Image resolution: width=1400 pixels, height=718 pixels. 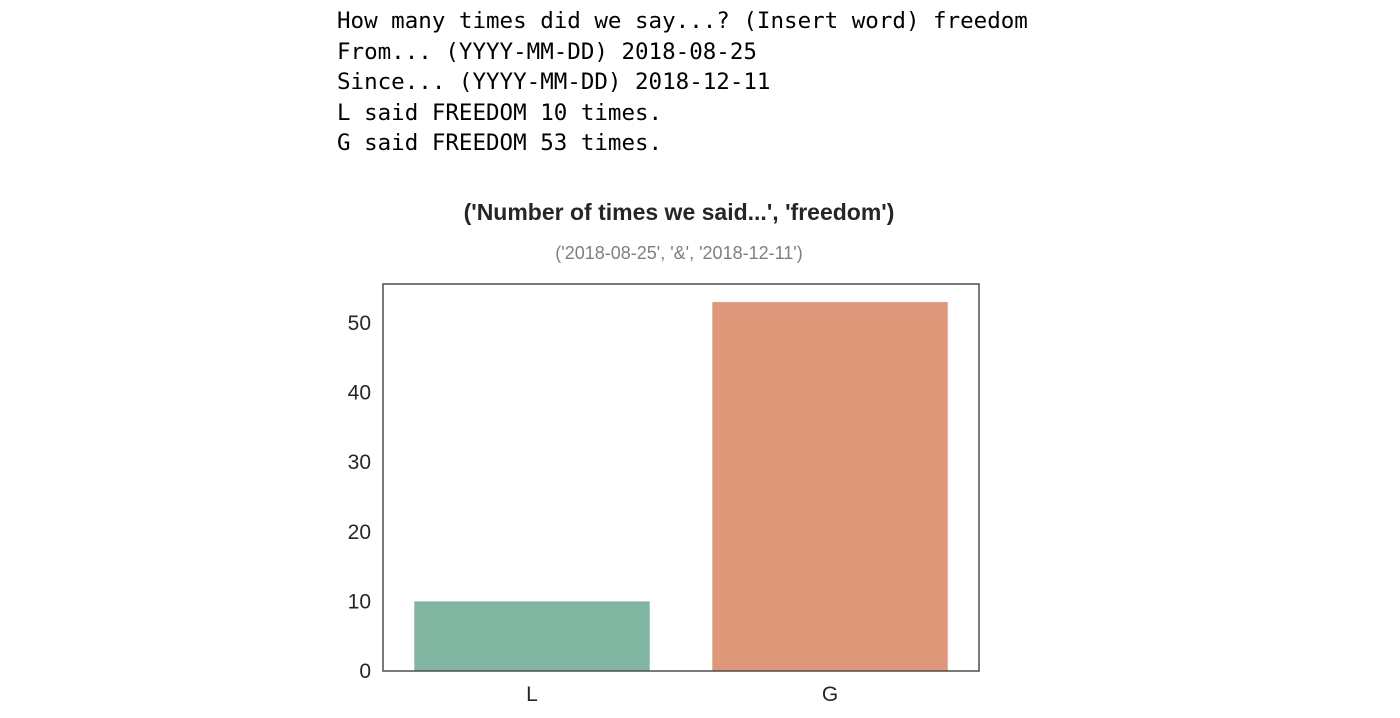 I want to click on chart-subtitle: ('2018-08-25', '&', '2018-12-11'), so click(x=678, y=253).